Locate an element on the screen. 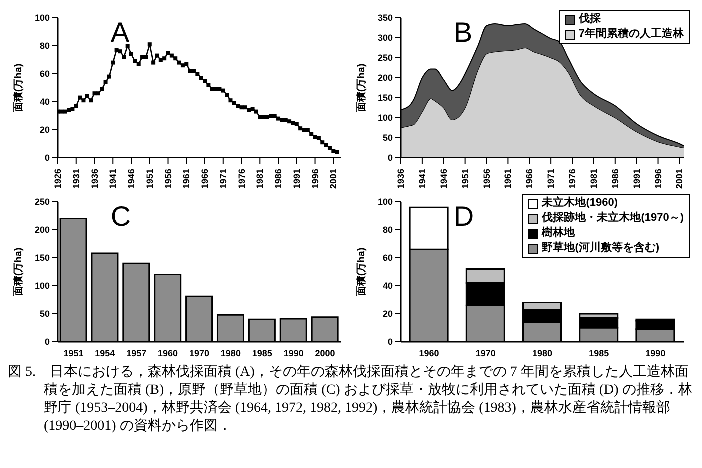 The image size is (702, 468). x-tick-label: 1931 is located at coordinates (76, 179).